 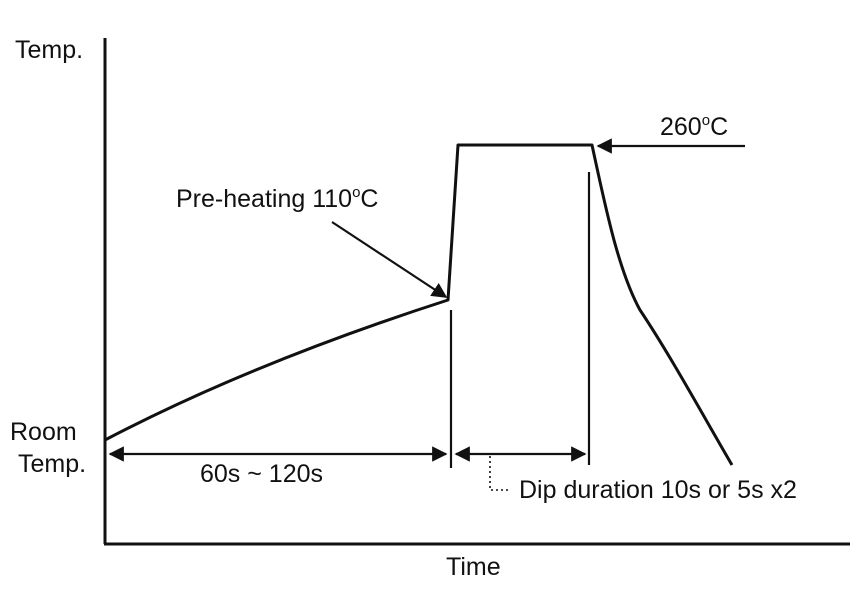 What do you see at coordinates (473, 567) in the screenshot?
I see `x-axis-label: Time` at bounding box center [473, 567].